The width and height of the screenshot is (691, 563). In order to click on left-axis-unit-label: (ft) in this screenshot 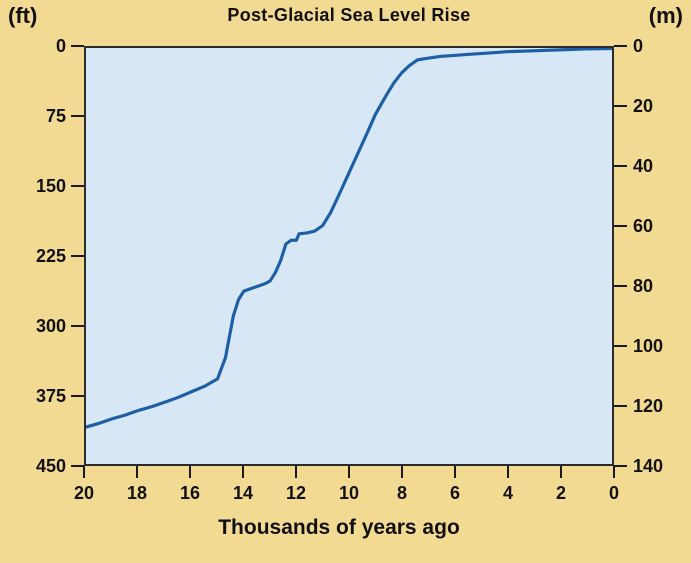, I will do `click(23, 15)`.